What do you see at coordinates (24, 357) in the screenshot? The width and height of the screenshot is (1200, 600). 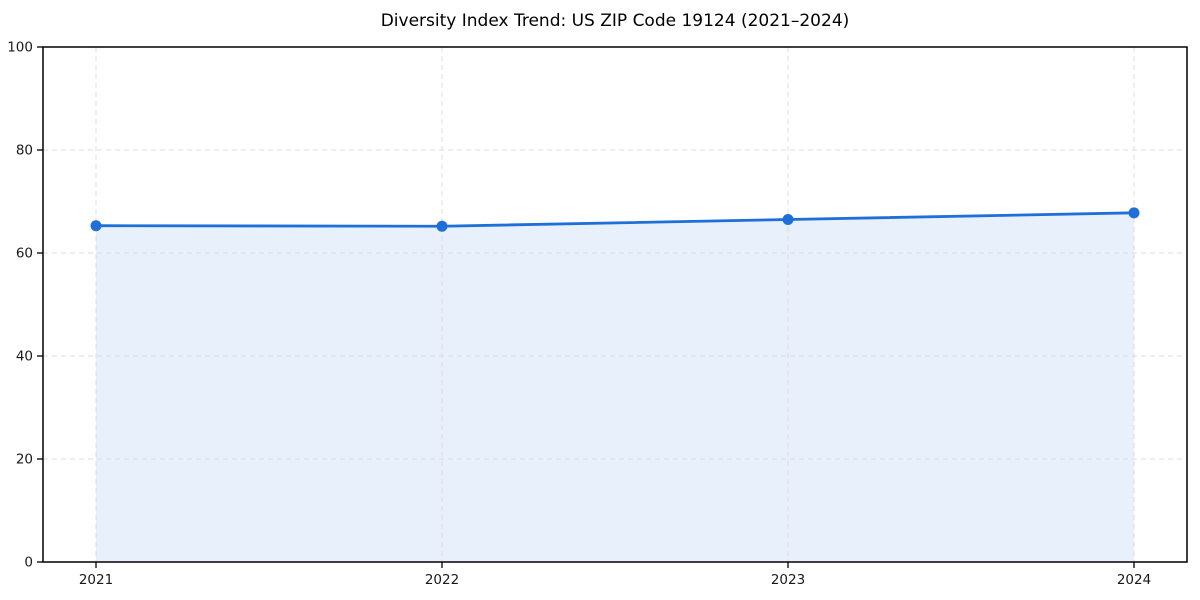 I see `y-tick-label: 40` at bounding box center [24, 357].